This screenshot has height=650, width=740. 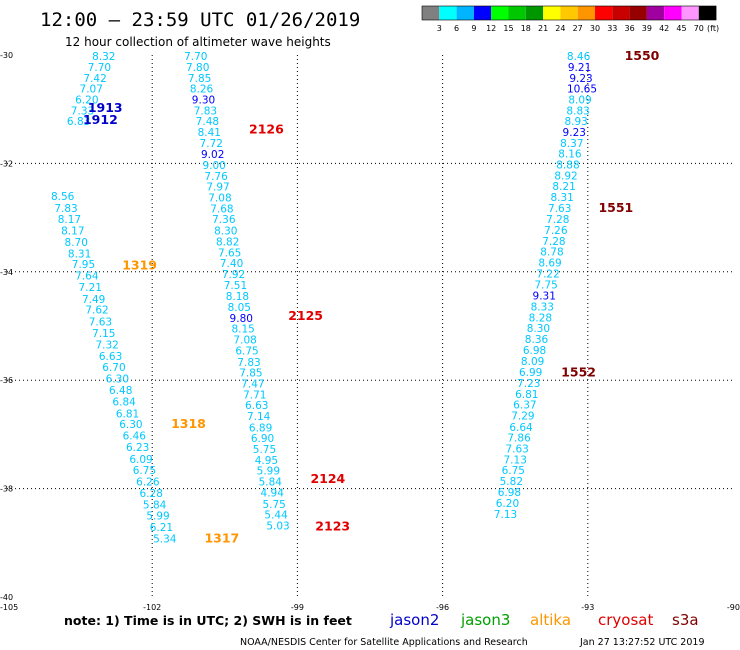 I want to click on satellite-legend-s3a: s3a, so click(x=685, y=620).